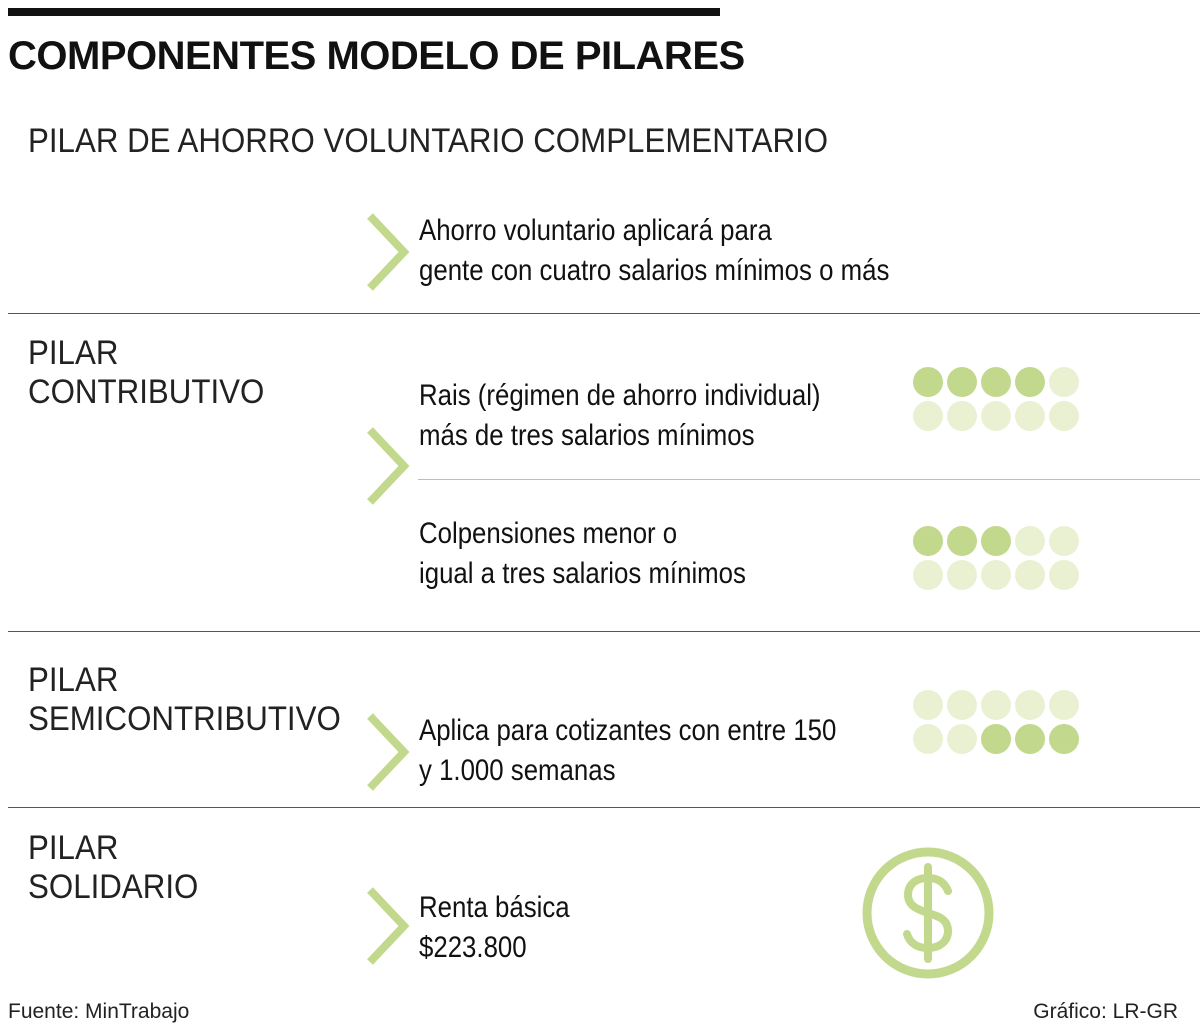 The image size is (1200, 1026). What do you see at coordinates (654, 270) in the screenshot?
I see `pillar-voluntario-desc-line2: gente con cuatro salarios mínimos o más` at bounding box center [654, 270].